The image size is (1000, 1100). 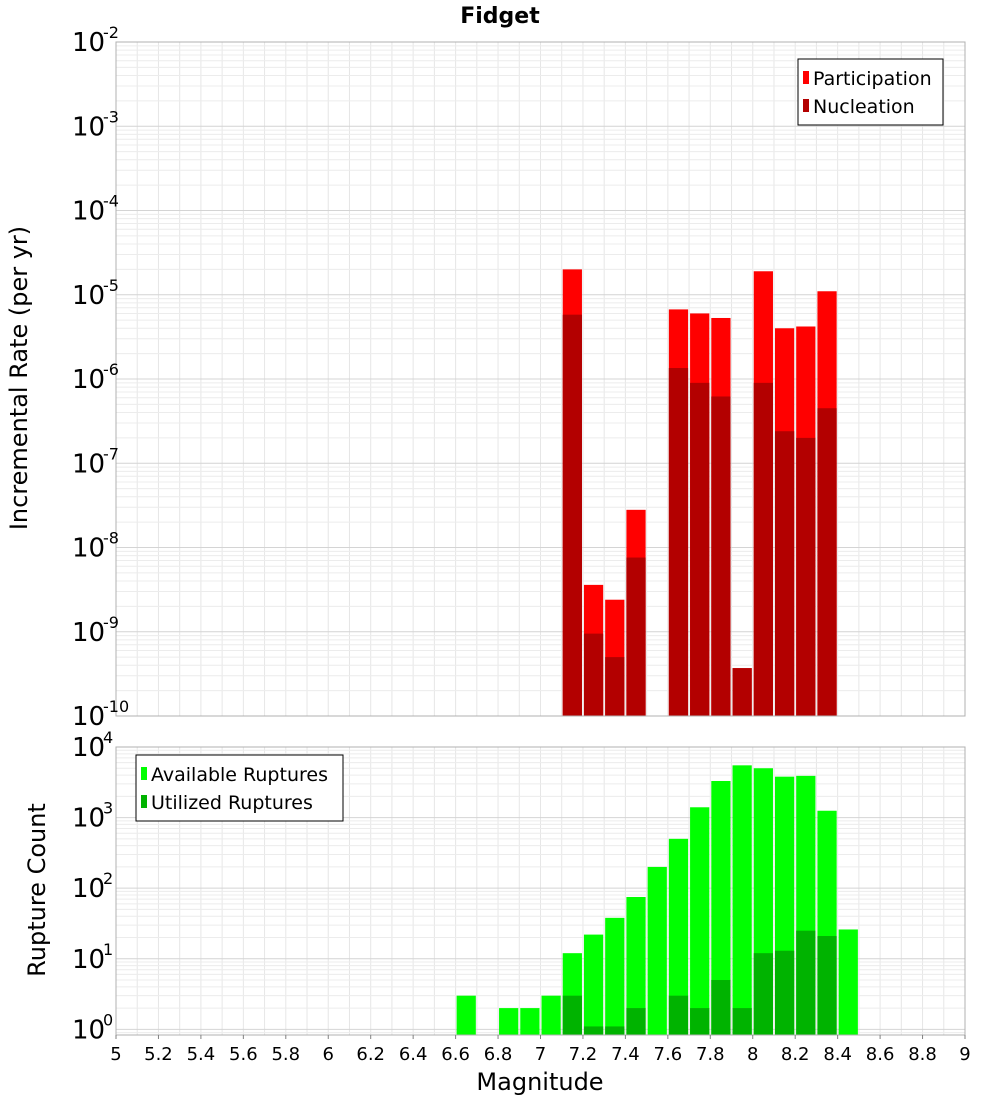 I want to click on top-y-tick-label: 10⁻⁴, so click(x=95, y=209).